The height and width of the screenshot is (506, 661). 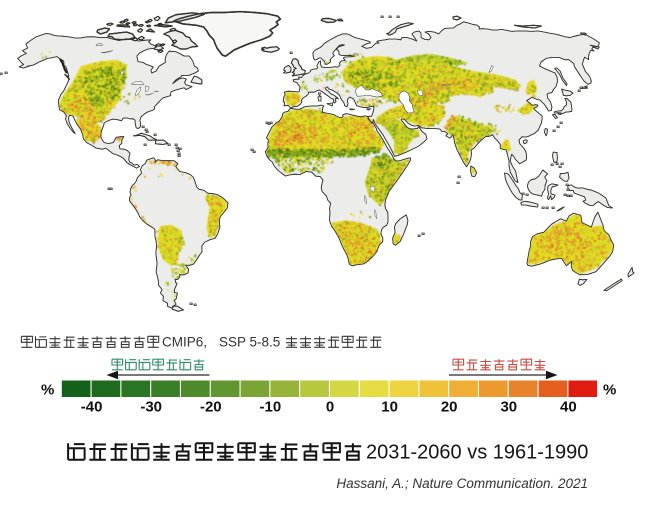 What do you see at coordinates (449, 407) in the screenshot?
I see `svg-text: 20` at bounding box center [449, 407].